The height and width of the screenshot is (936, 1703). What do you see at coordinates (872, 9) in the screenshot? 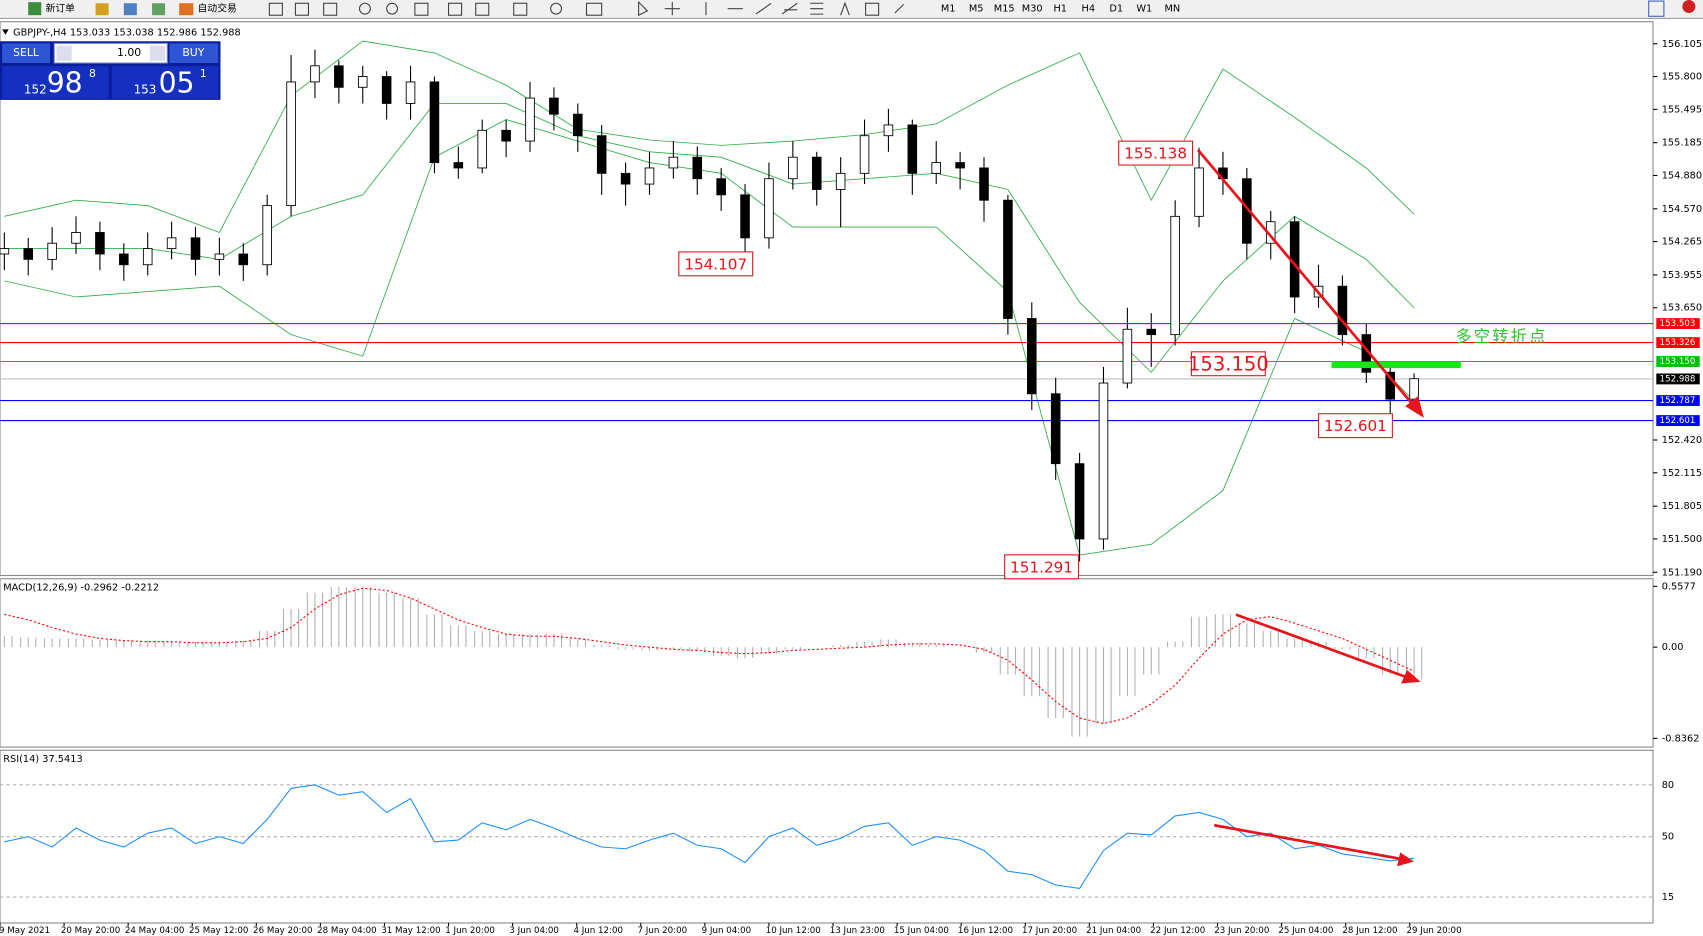
I see `label-tool` at bounding box center [872, 9].